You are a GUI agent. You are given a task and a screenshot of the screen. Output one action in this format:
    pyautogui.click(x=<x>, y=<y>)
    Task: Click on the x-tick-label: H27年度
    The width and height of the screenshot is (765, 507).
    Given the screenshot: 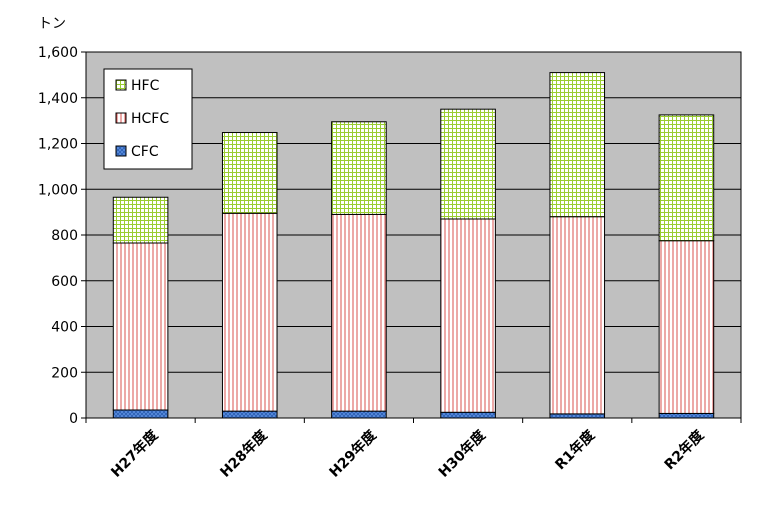 What is the action you would take?
    pyautogui.click(x=135, y=453)
    